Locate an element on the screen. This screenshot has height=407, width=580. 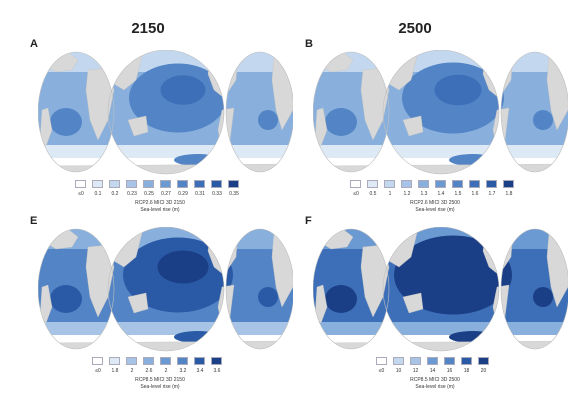
legend-tick-label: 0.35 is located at coordinates (234, 194).